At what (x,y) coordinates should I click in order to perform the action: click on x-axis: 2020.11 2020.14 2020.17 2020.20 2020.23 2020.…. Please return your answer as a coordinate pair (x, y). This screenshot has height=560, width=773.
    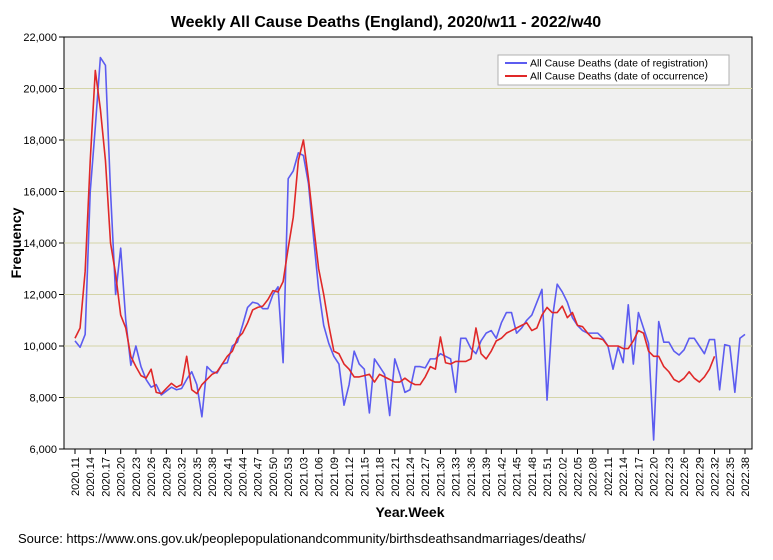
    Looking at the image, I should click on (411, 473).